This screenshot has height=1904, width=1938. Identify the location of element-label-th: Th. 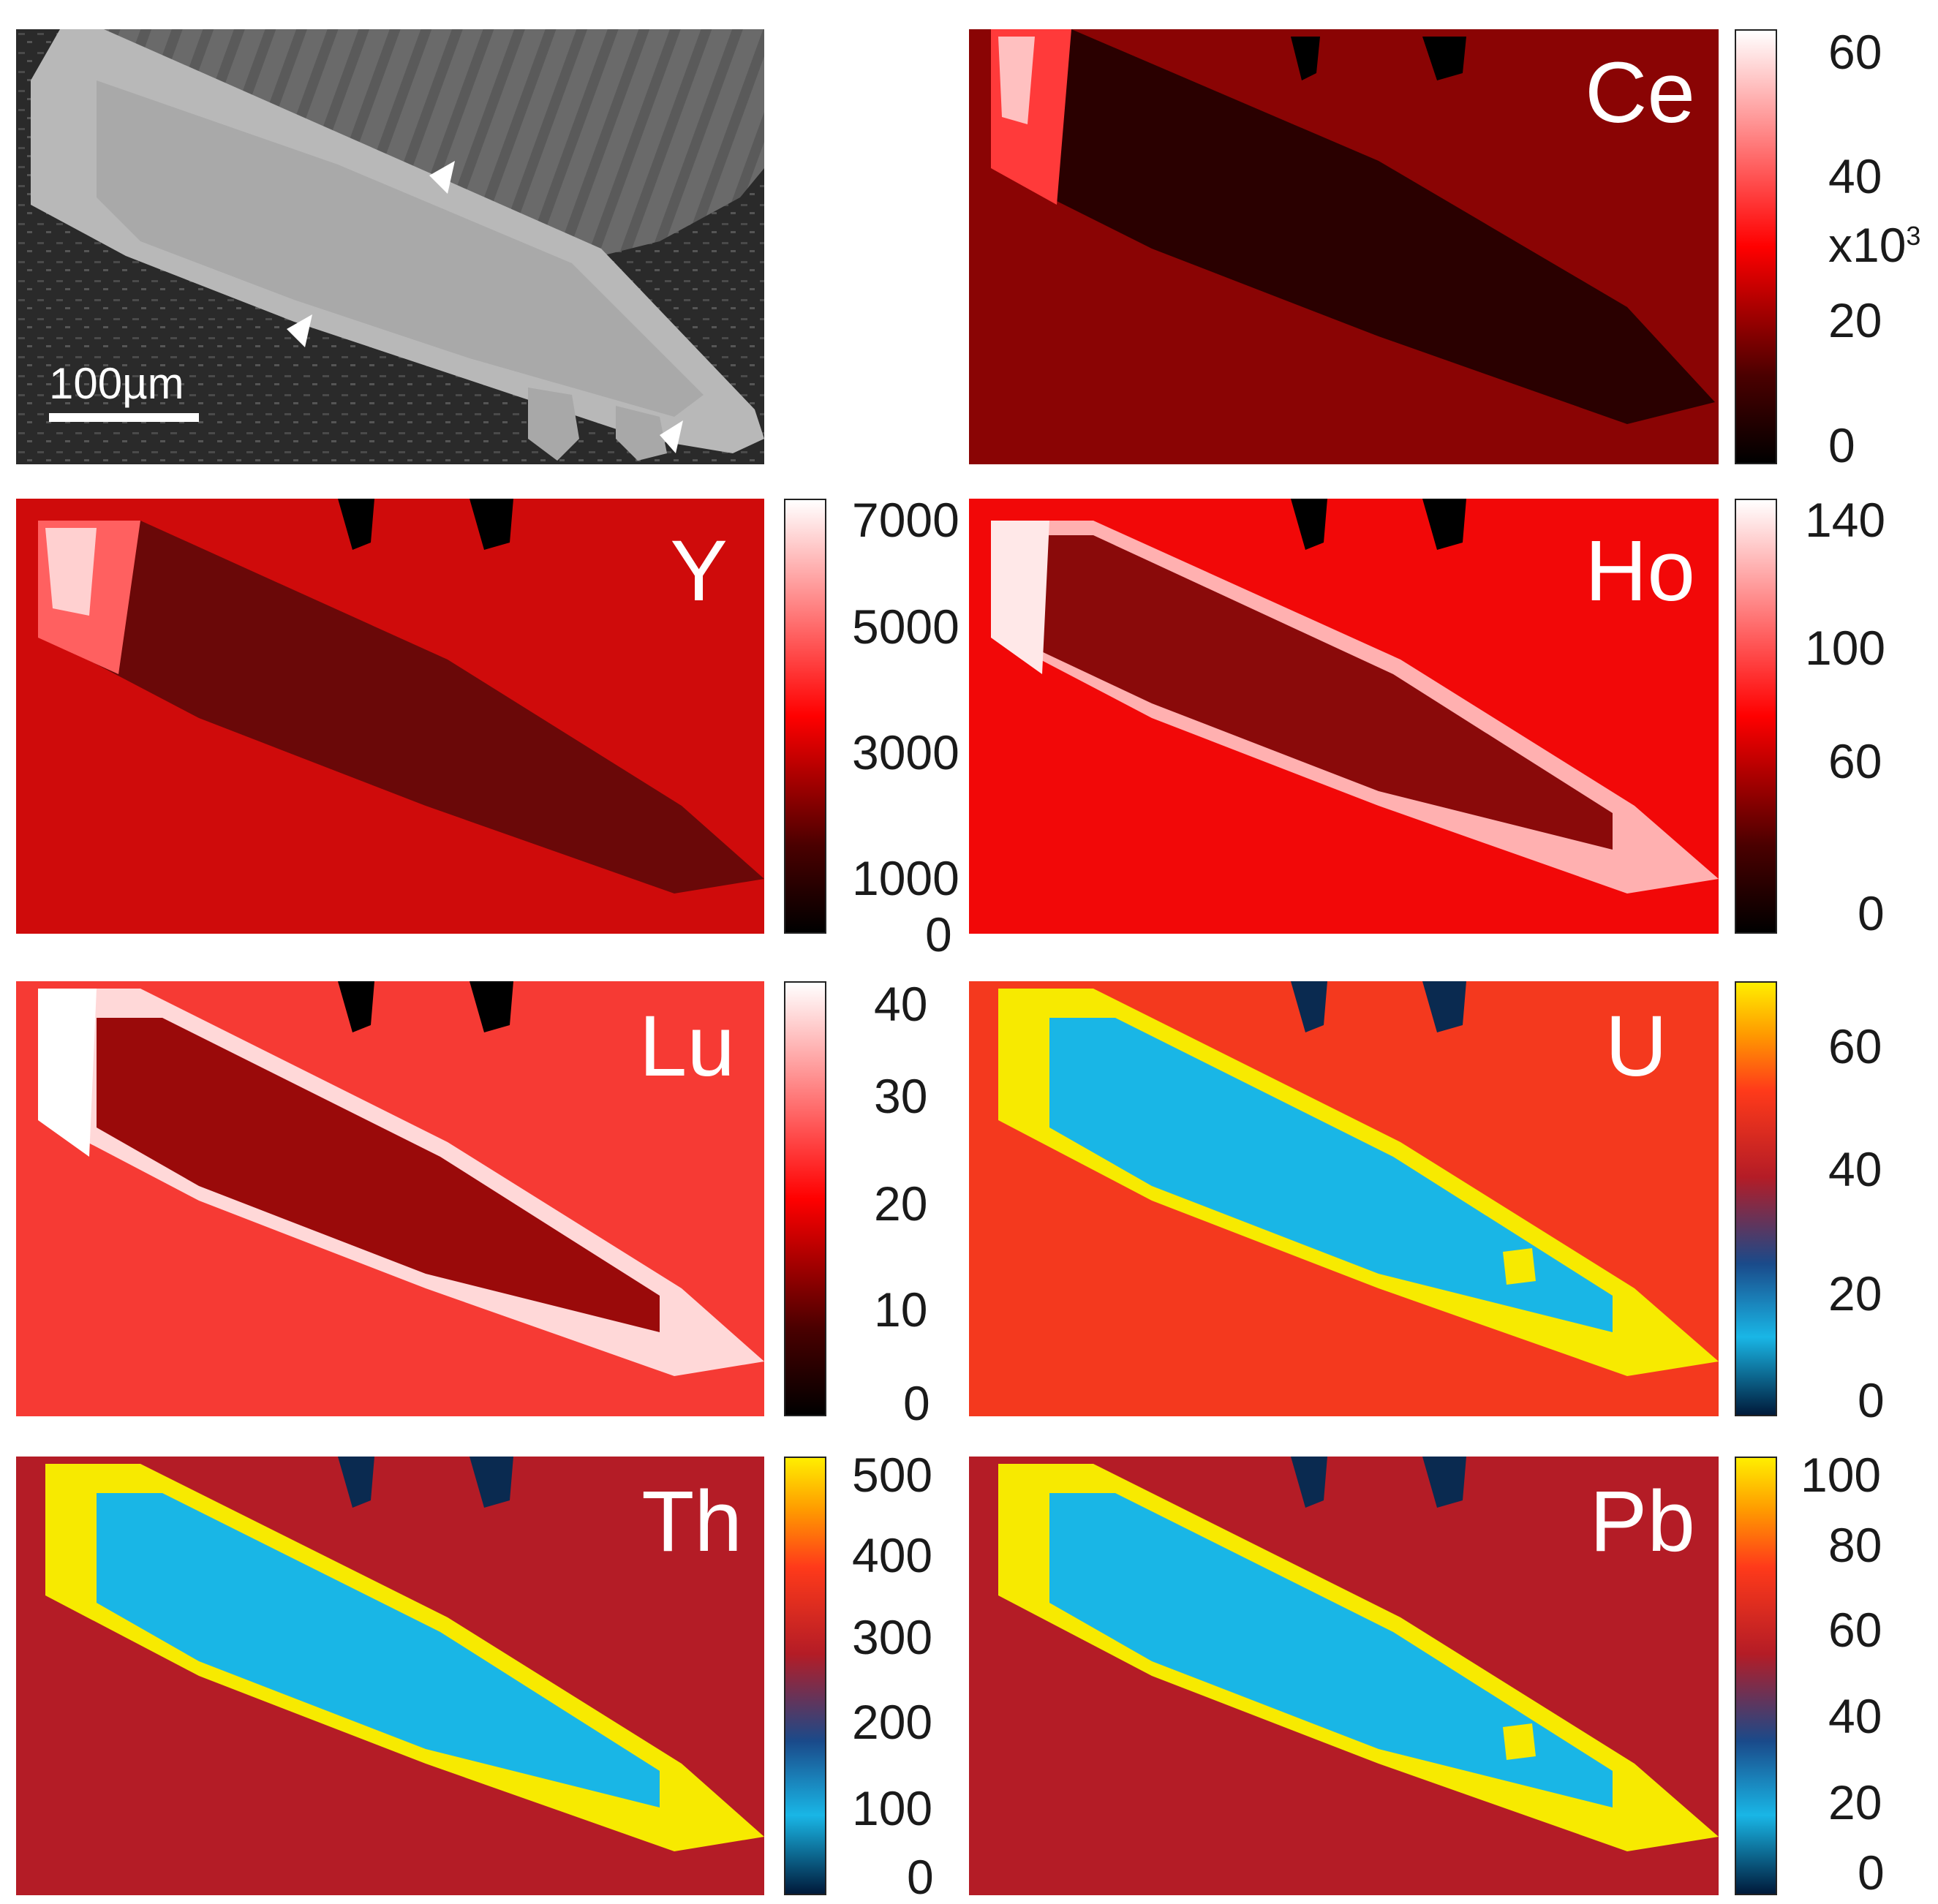
(691, 1521).